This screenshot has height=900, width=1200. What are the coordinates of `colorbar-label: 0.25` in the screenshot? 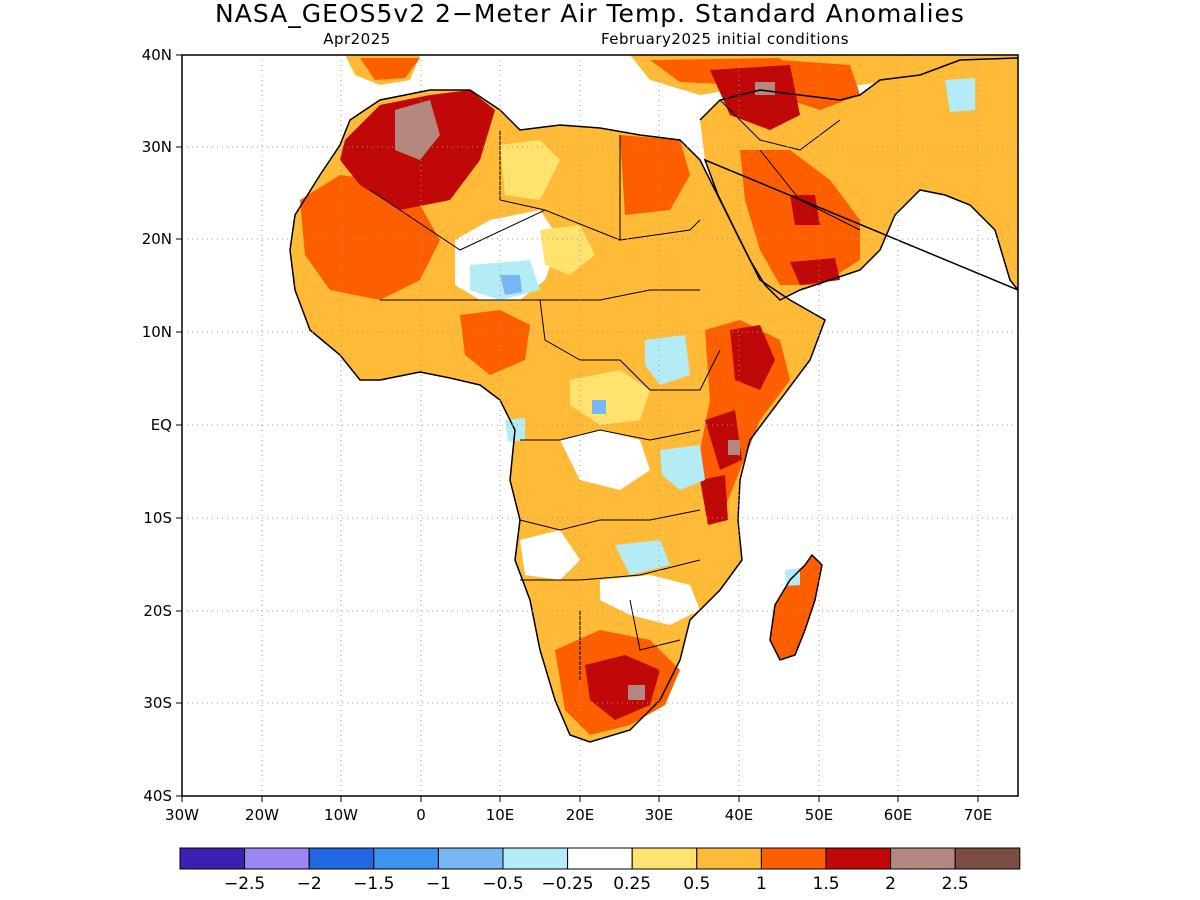 It's located at (632, 884).